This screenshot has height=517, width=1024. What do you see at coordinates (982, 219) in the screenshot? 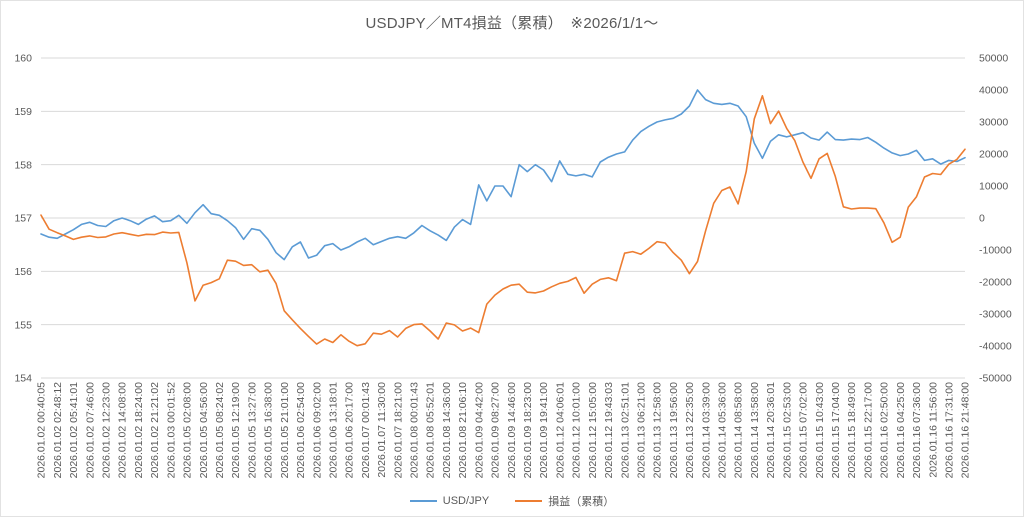
I see `y-tick-label-right: 0` at bounding box center [982, 219].